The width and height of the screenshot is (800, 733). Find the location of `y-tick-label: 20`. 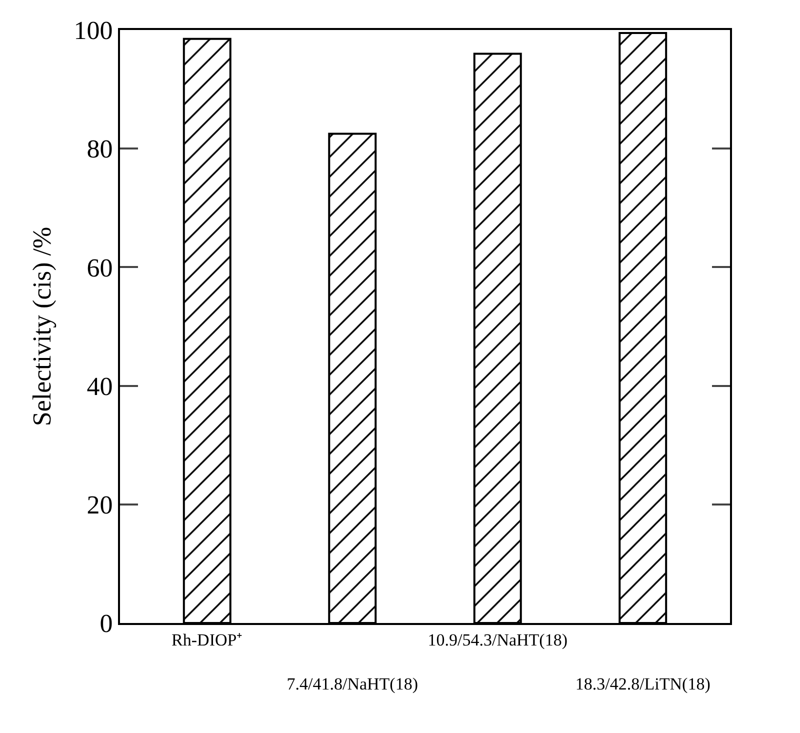

y-tick-label: 20 is located at coordinates (99, 505).